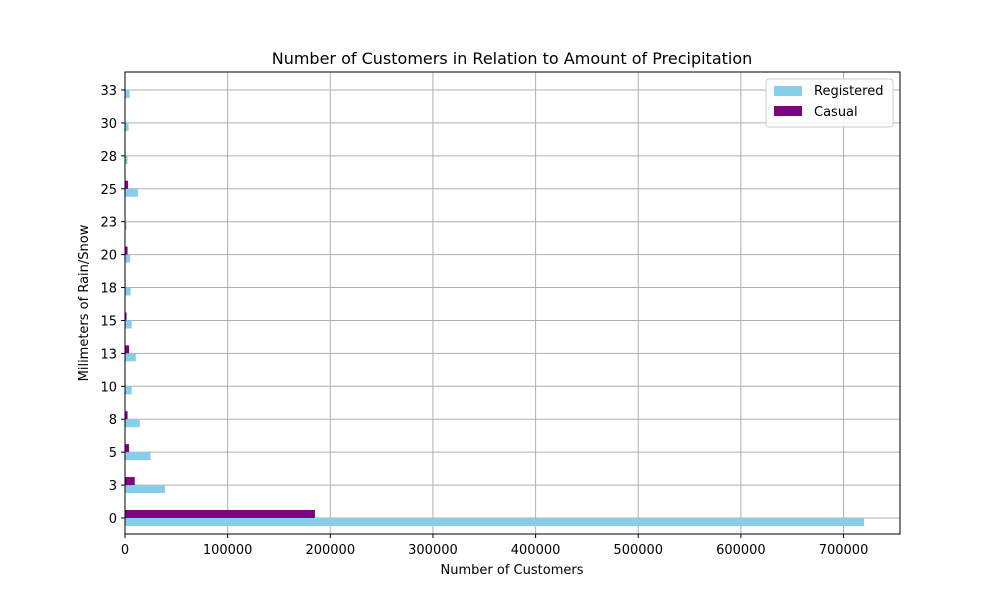  Describe the element at coordinates (108, 387) in the screenshot. I see `y-tick-label: 10` at that location.